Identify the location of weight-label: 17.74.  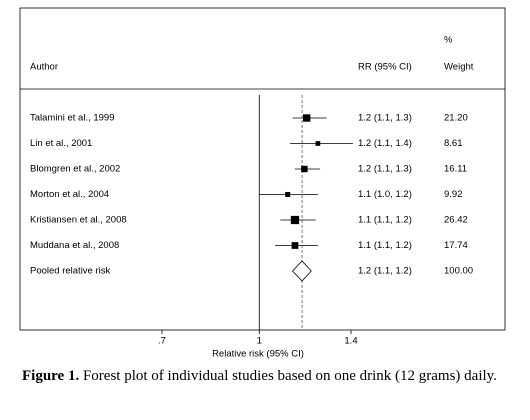
(456, 245).